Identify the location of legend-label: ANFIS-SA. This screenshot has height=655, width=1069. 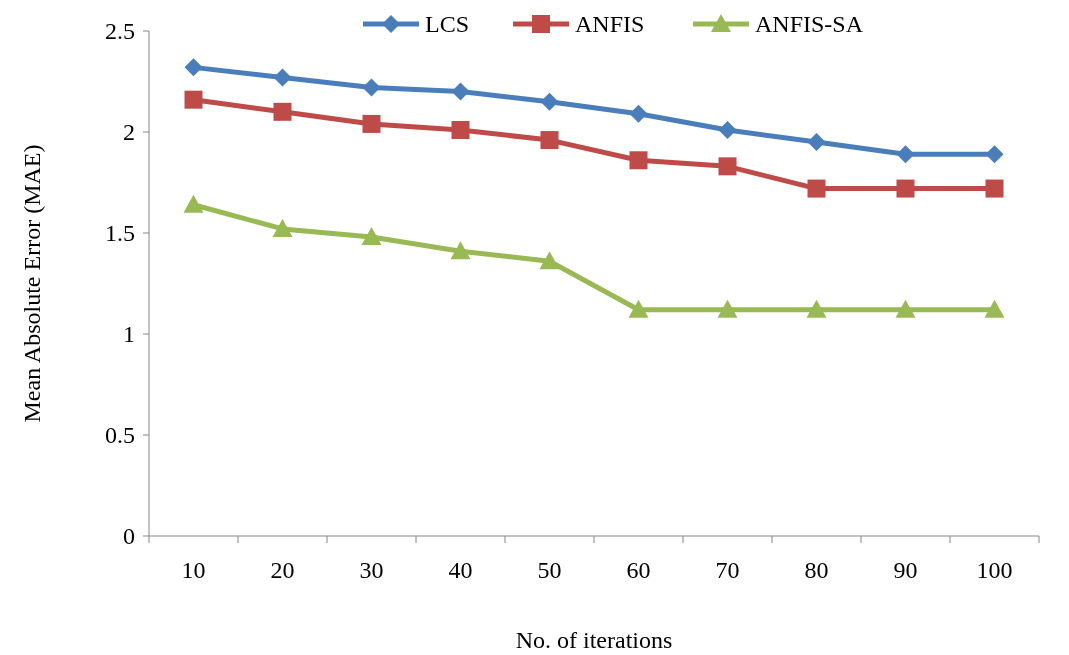
(809, 24).